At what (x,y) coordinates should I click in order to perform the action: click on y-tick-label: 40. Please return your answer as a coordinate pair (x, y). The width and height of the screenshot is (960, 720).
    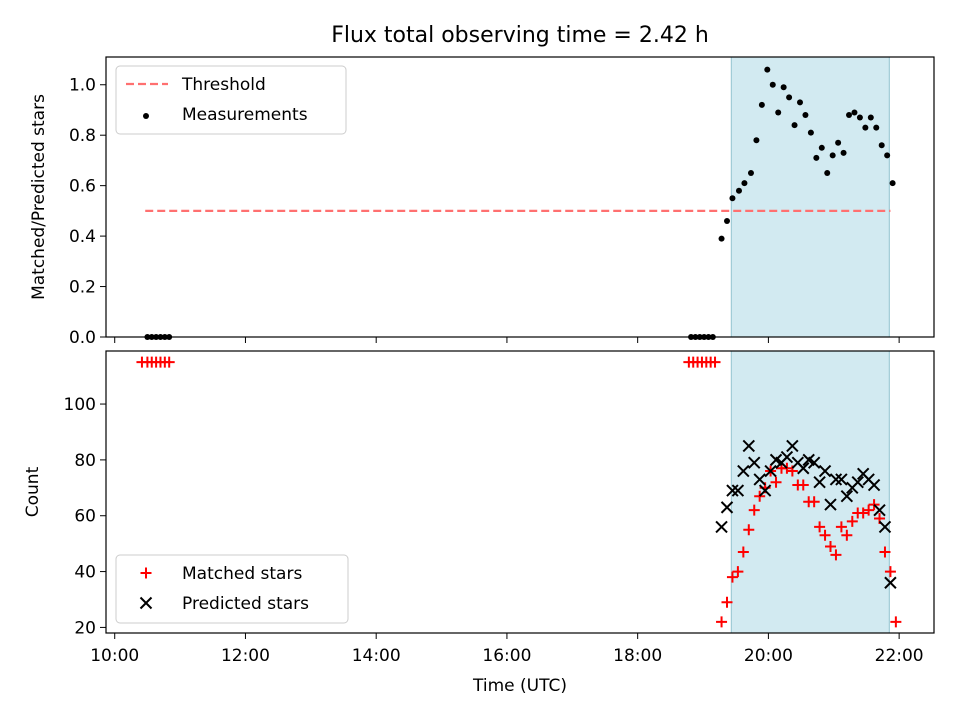
    Looking at the image, I should click on (85, 573).